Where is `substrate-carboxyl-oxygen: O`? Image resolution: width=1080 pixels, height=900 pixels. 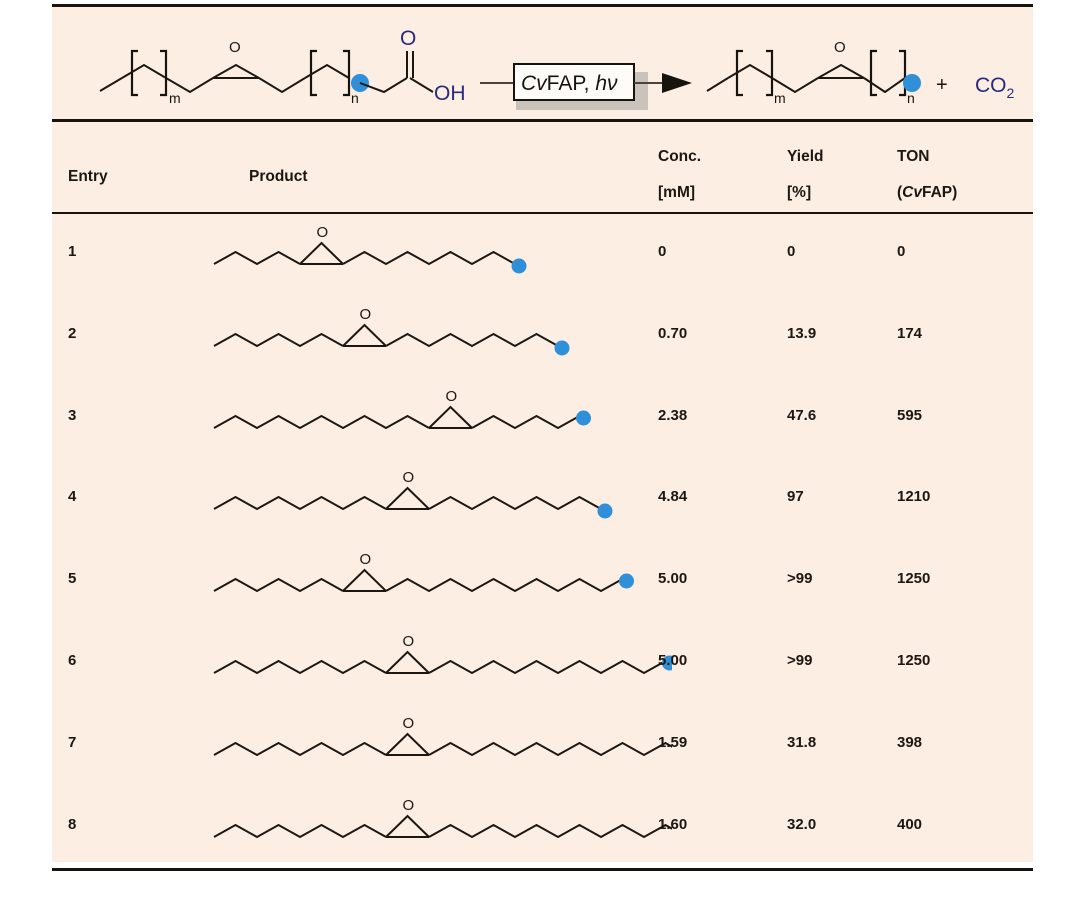
substrate-carboxyl-oxygen: O is located at coordinates (408, 38).